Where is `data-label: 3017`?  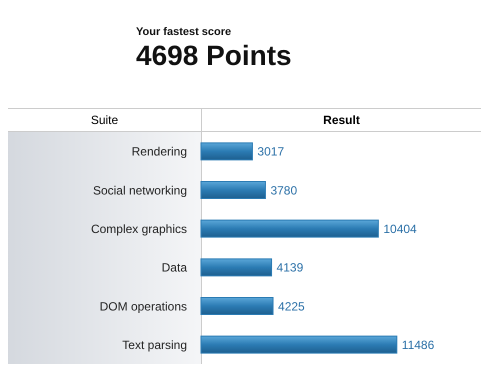
data-label: 3017 is located at coordinates (270, 151).